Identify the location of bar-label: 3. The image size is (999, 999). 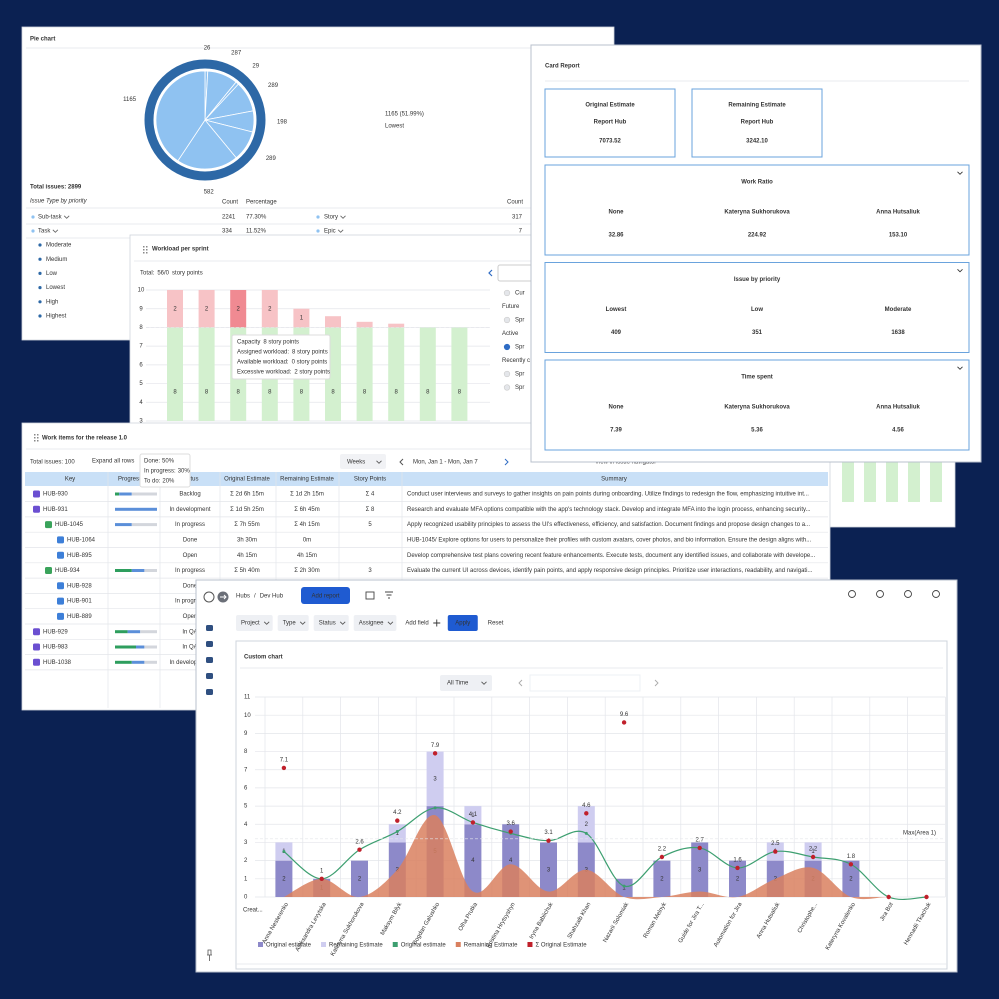
(549, 870).